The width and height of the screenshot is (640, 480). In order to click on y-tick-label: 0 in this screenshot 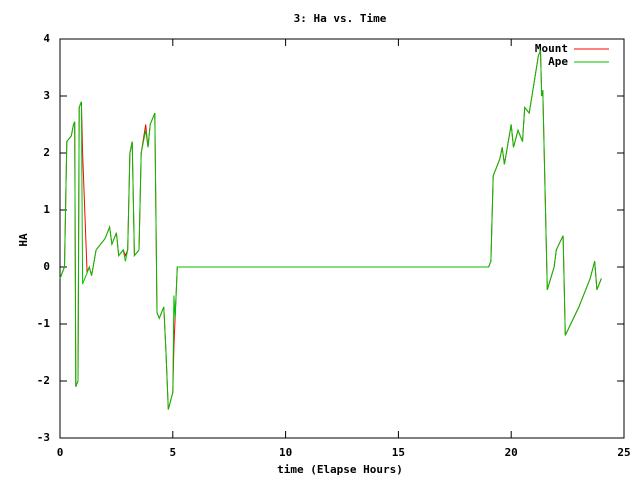, I will do `click(46, 266)`.